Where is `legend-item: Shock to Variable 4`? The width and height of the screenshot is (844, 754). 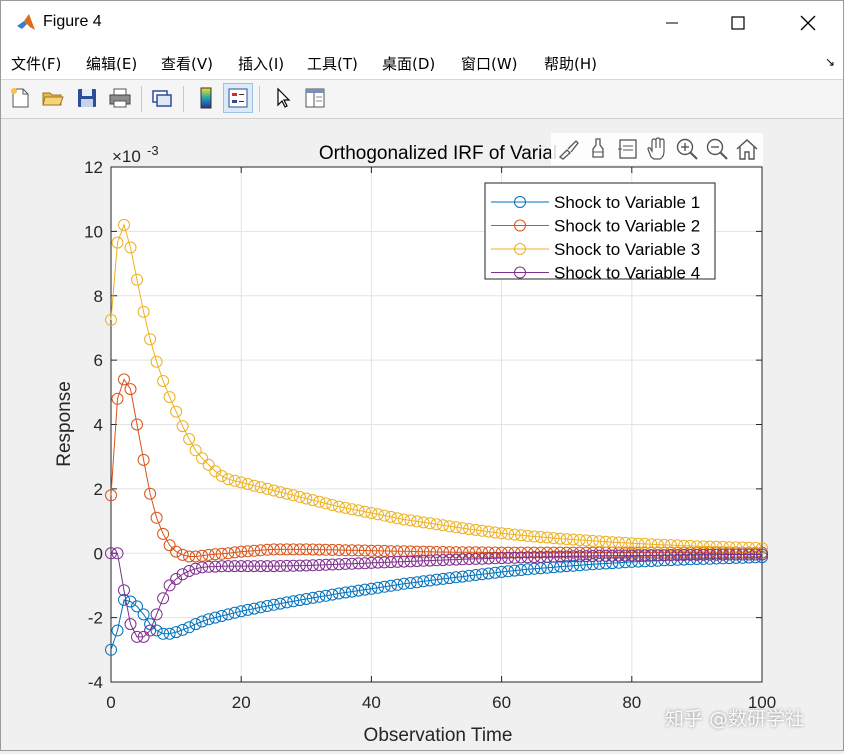
legend-item: Shock to Variable 4 is located at coordinates (595, 273).